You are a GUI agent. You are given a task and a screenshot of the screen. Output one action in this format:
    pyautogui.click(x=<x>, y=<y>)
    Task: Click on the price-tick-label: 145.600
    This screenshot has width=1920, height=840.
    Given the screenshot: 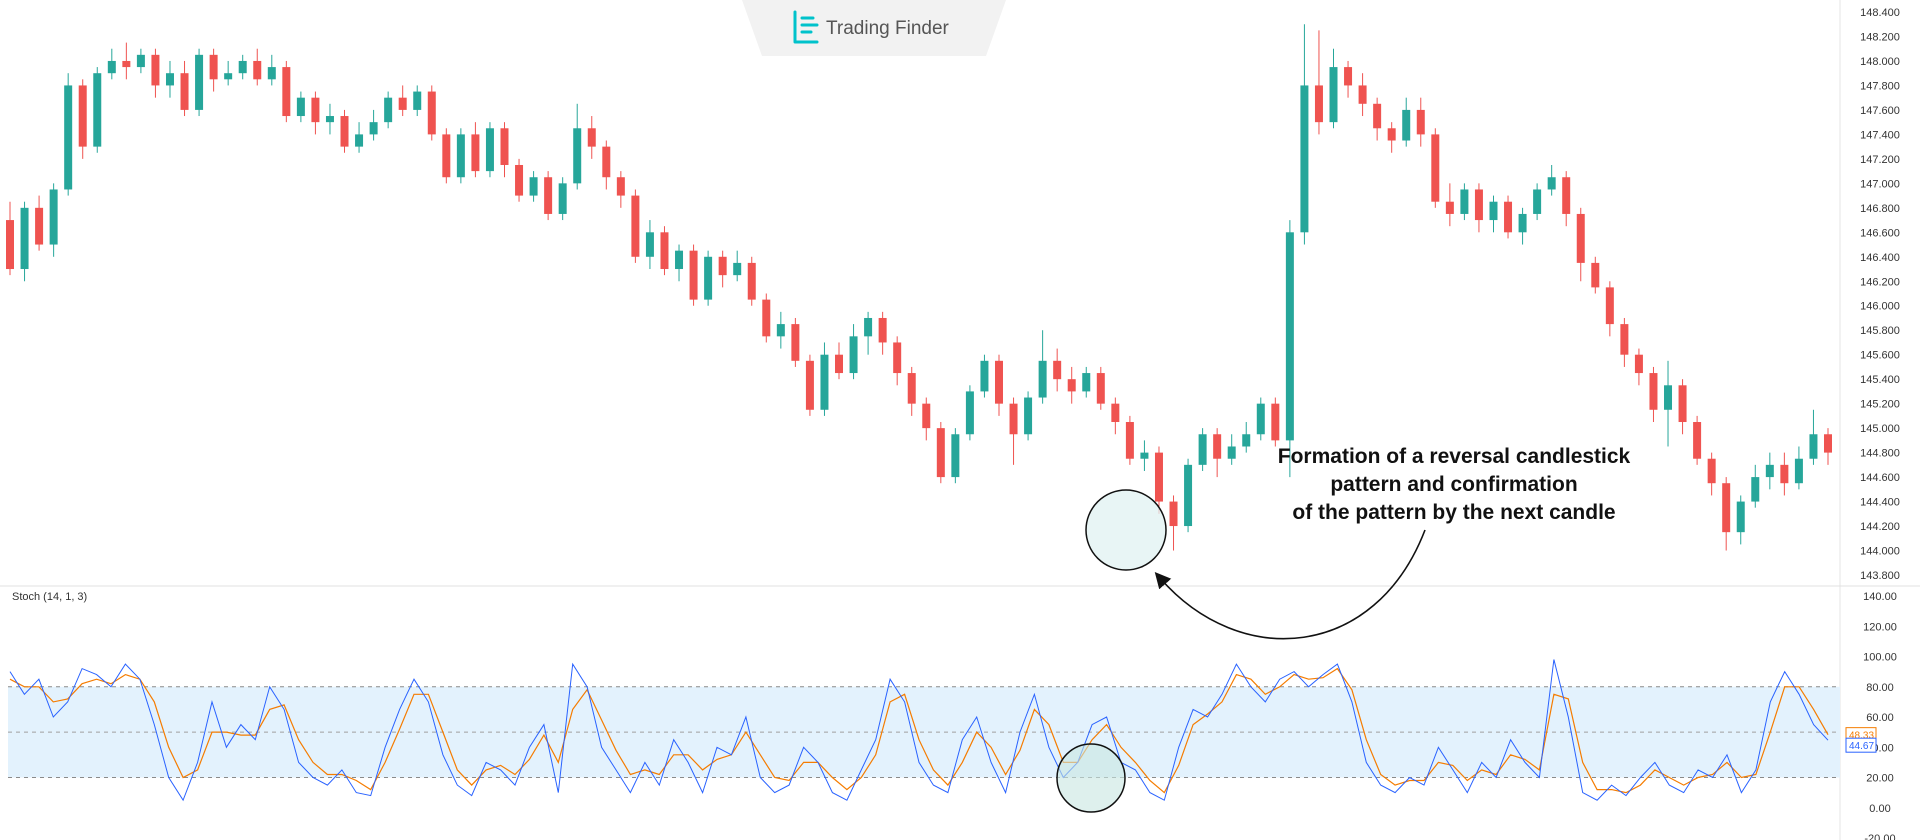 What is the action you would take?
    pyautogui.click(x=1880, y=356)
    